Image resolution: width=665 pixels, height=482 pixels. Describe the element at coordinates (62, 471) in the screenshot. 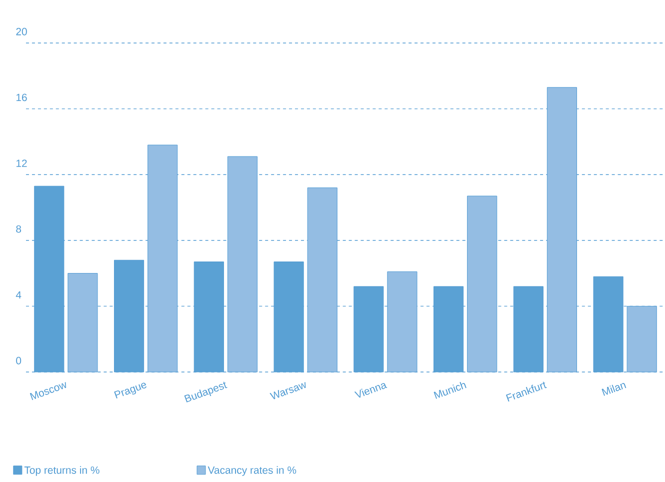

I see `legend-label: Top returns in %` at that location.